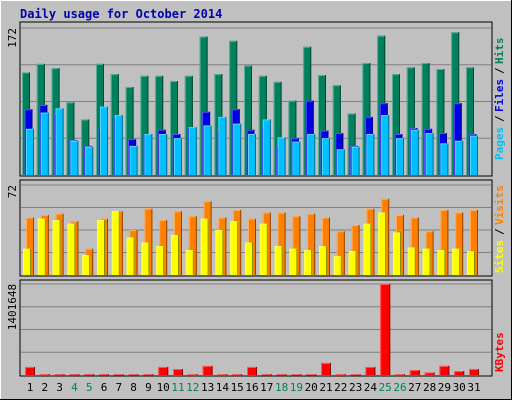 This screenshot has height=400, width=512. Describe the element at coordinates (163, 387) in the screenshot. I see `day-label: 10` at that location.